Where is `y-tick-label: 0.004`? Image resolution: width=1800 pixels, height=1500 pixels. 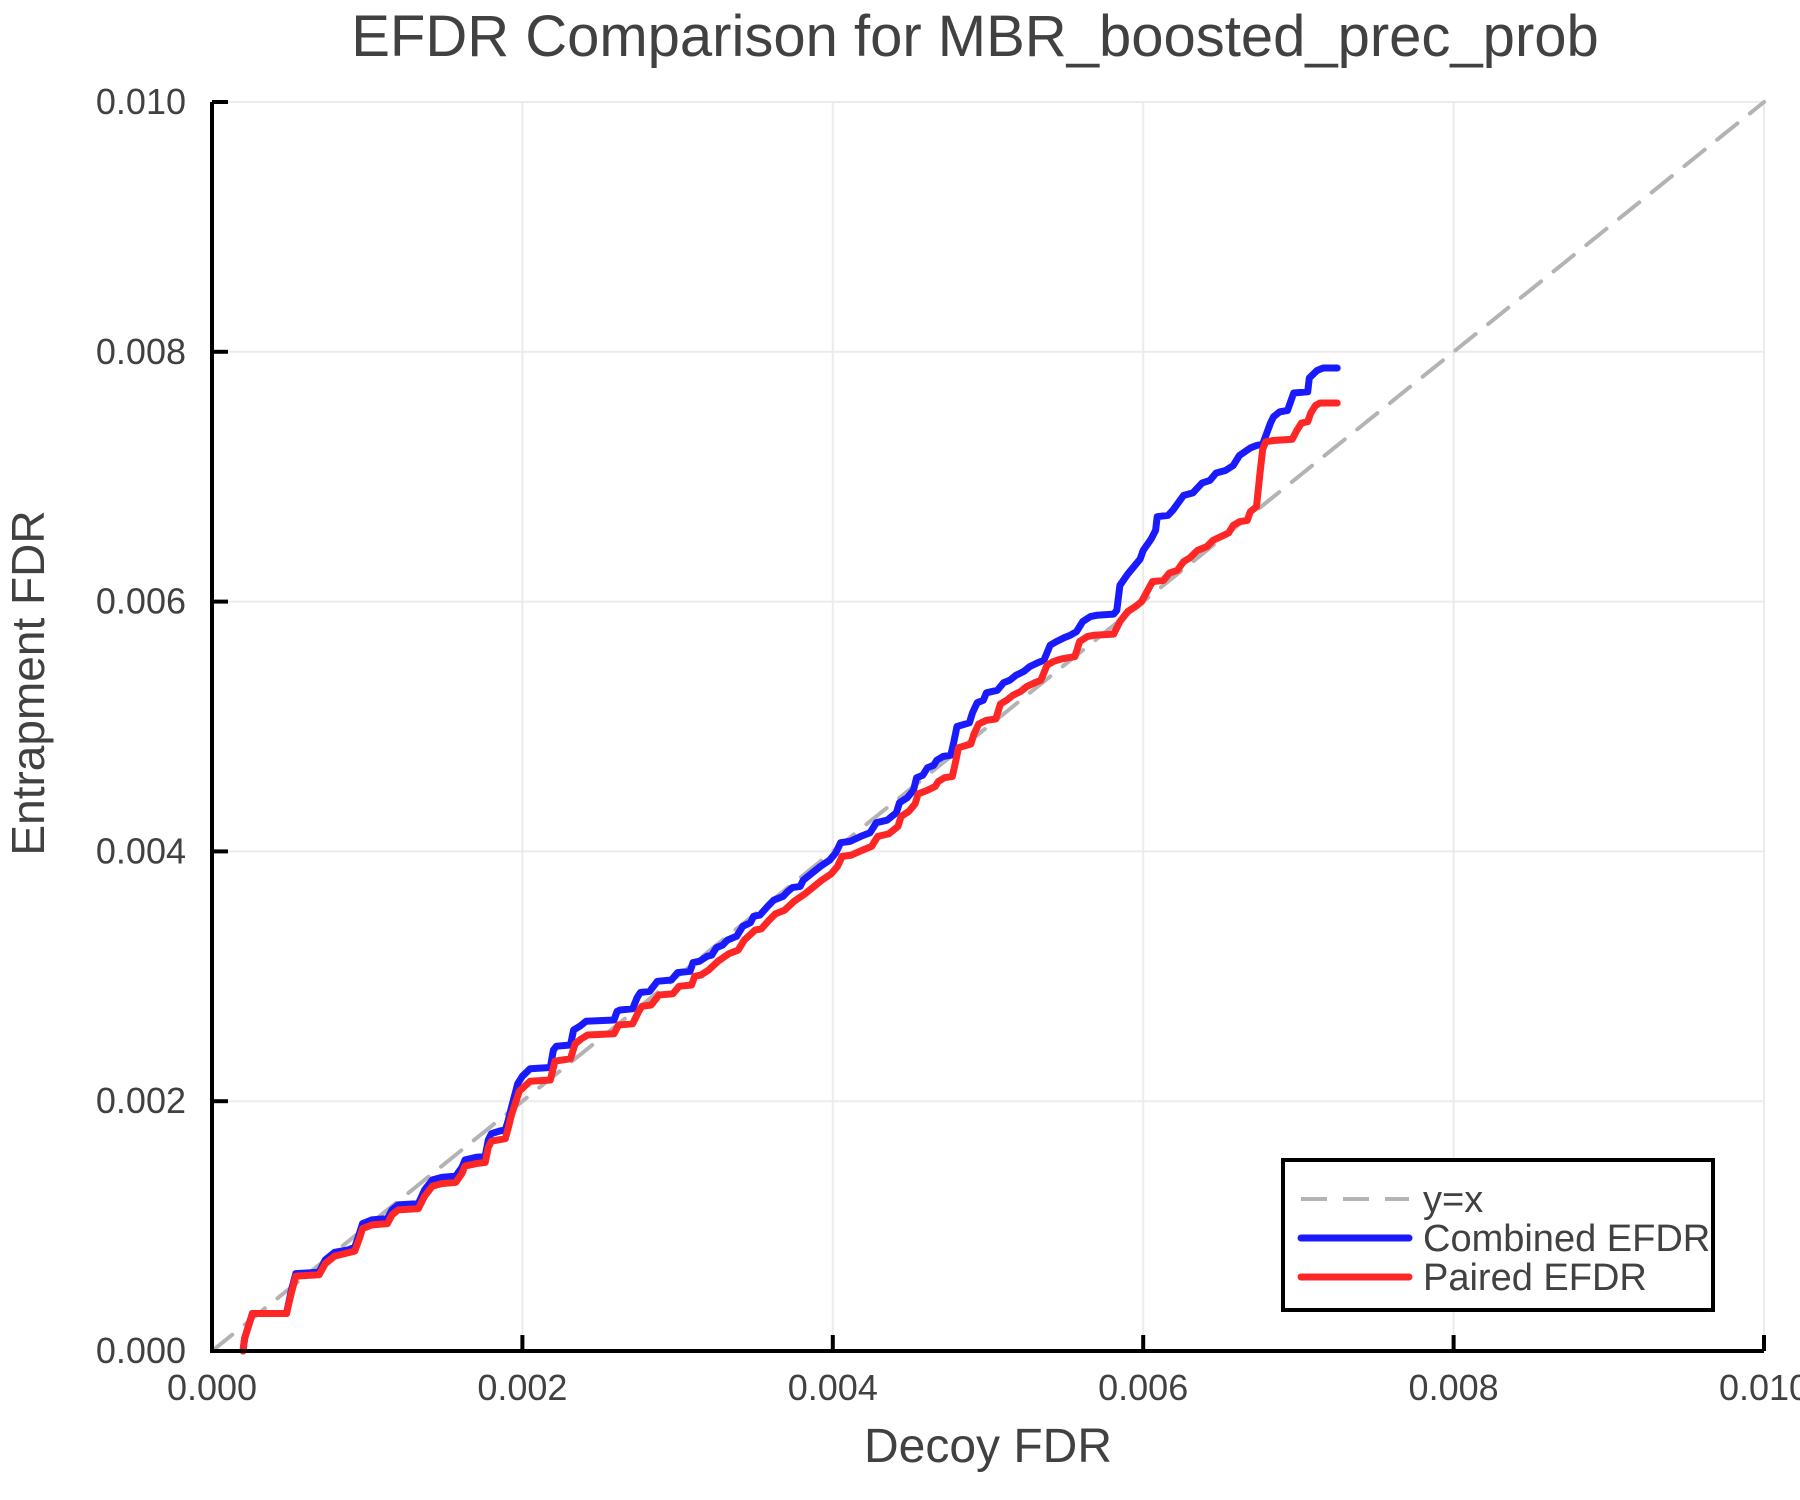 y-tick-label: 0.004 is located at coordinates (141, 850).